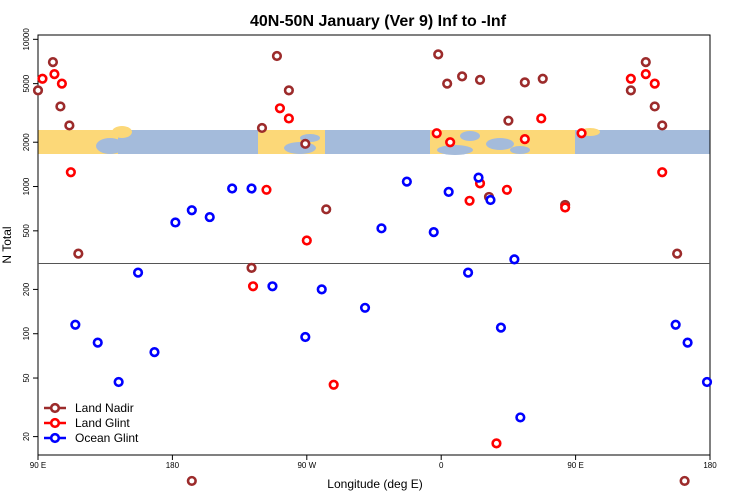 This screenshot has height=500, width=750. I want to click on x-axis-label: Longitude (deg E), so click(374, 484).